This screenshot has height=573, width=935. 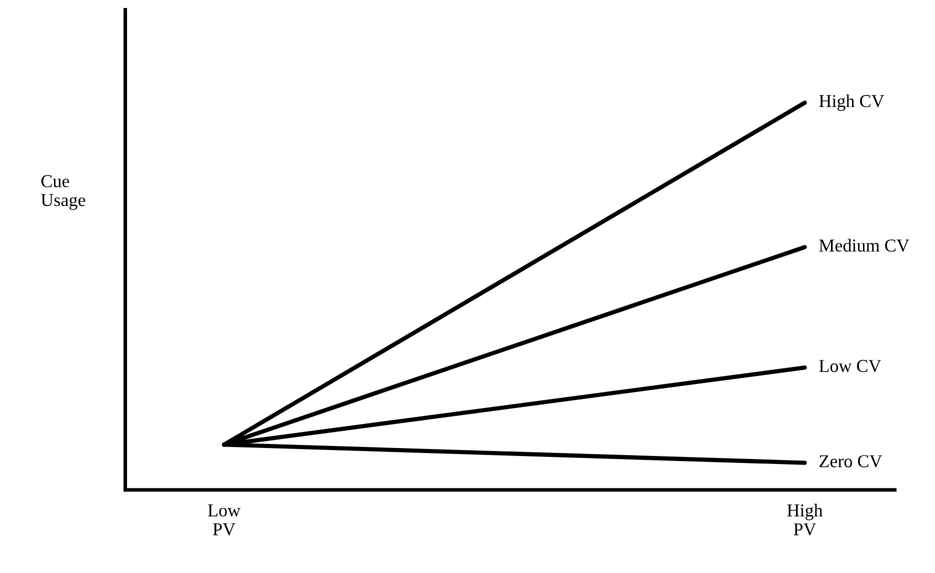 I want to click on x-tick-label: High PV, so click(x=805, y=520).